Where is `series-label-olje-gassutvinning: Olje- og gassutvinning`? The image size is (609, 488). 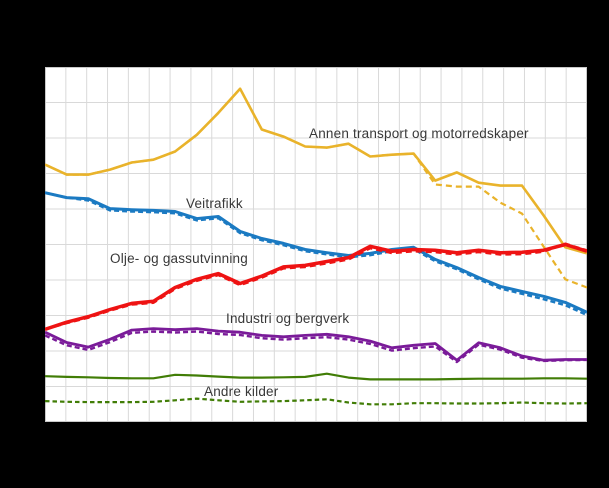 series-label-olje-gassutvinning: Olje- og gassutvinning is located at coordinates (179, 258).